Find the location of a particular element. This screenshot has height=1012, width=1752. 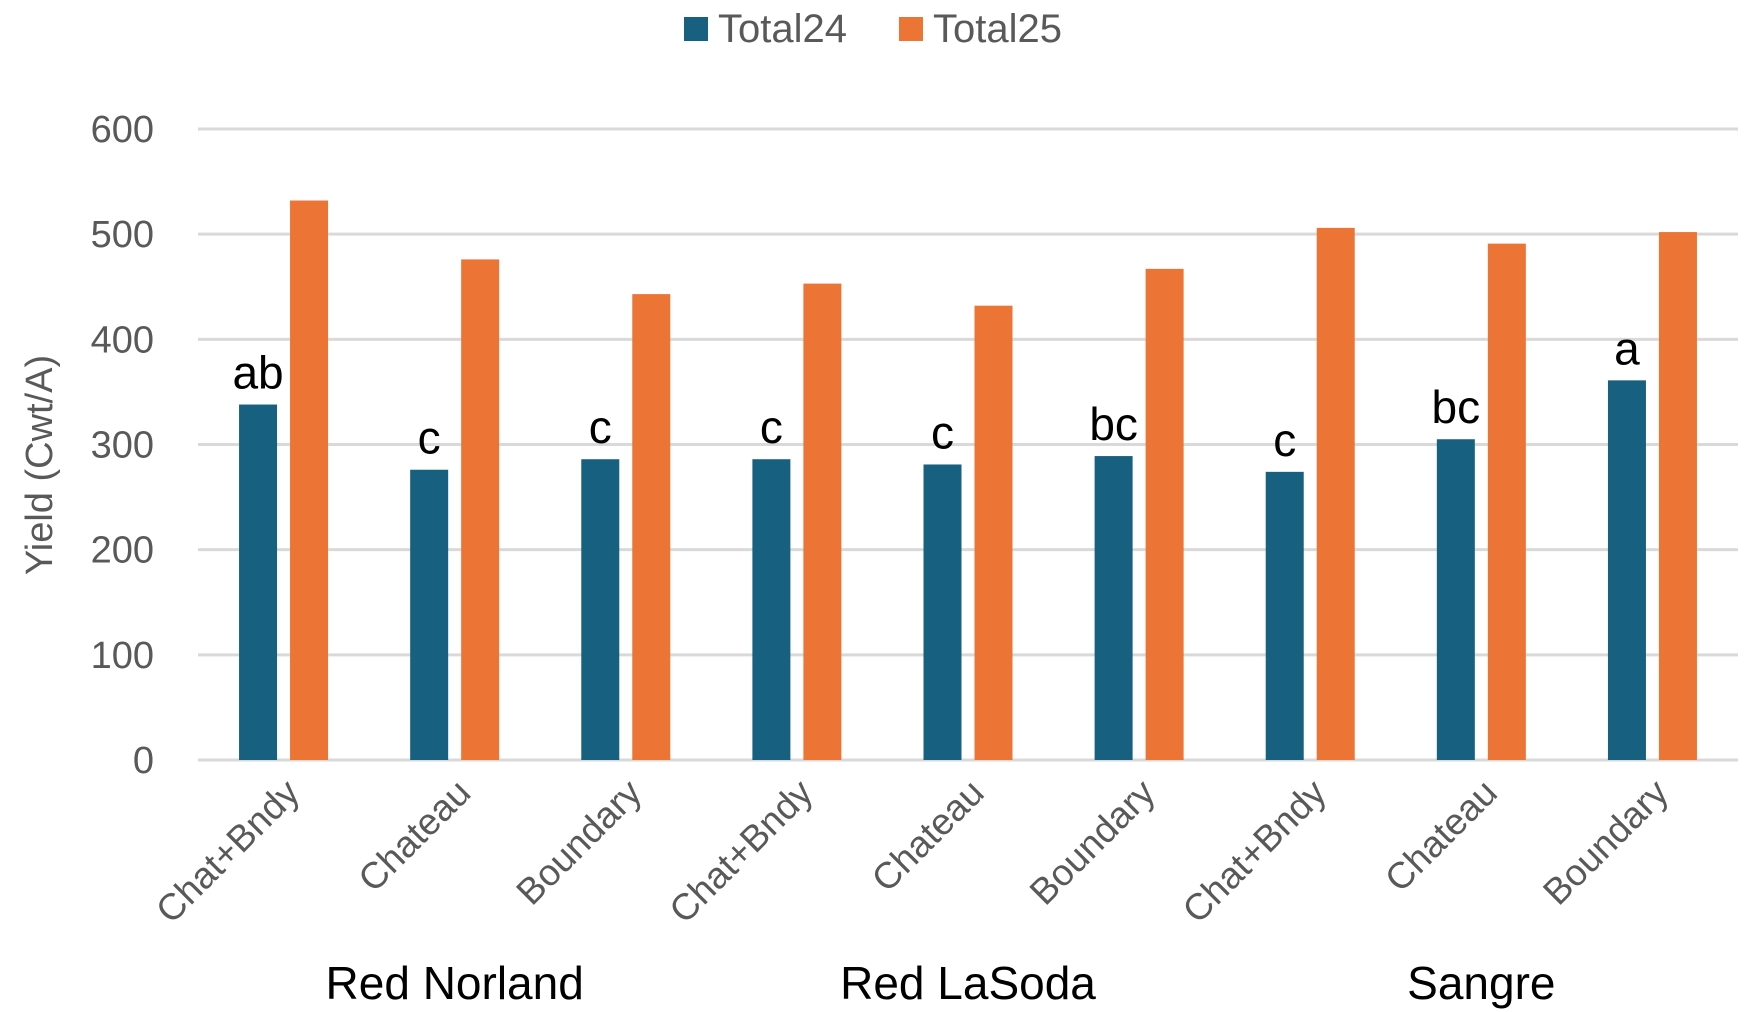

y-axis-title: Yield (Cwt/A) is located at coordinates (40, 465).